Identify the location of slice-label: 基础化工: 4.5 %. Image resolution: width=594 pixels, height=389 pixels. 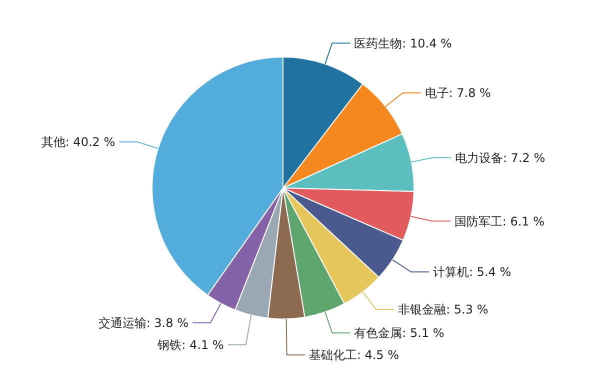
(354, 355).